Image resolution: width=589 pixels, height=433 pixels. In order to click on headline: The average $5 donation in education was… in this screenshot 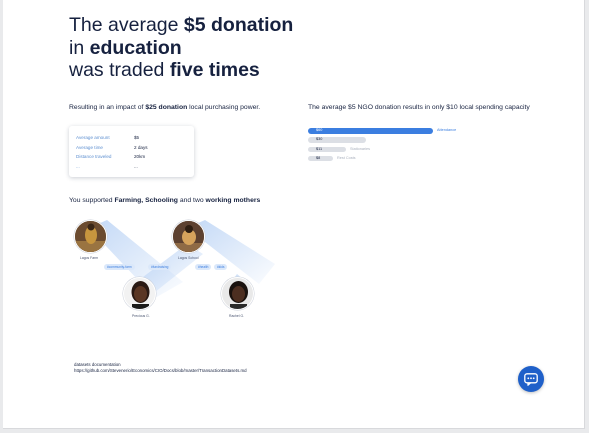, I will do `click(181, 48)`.